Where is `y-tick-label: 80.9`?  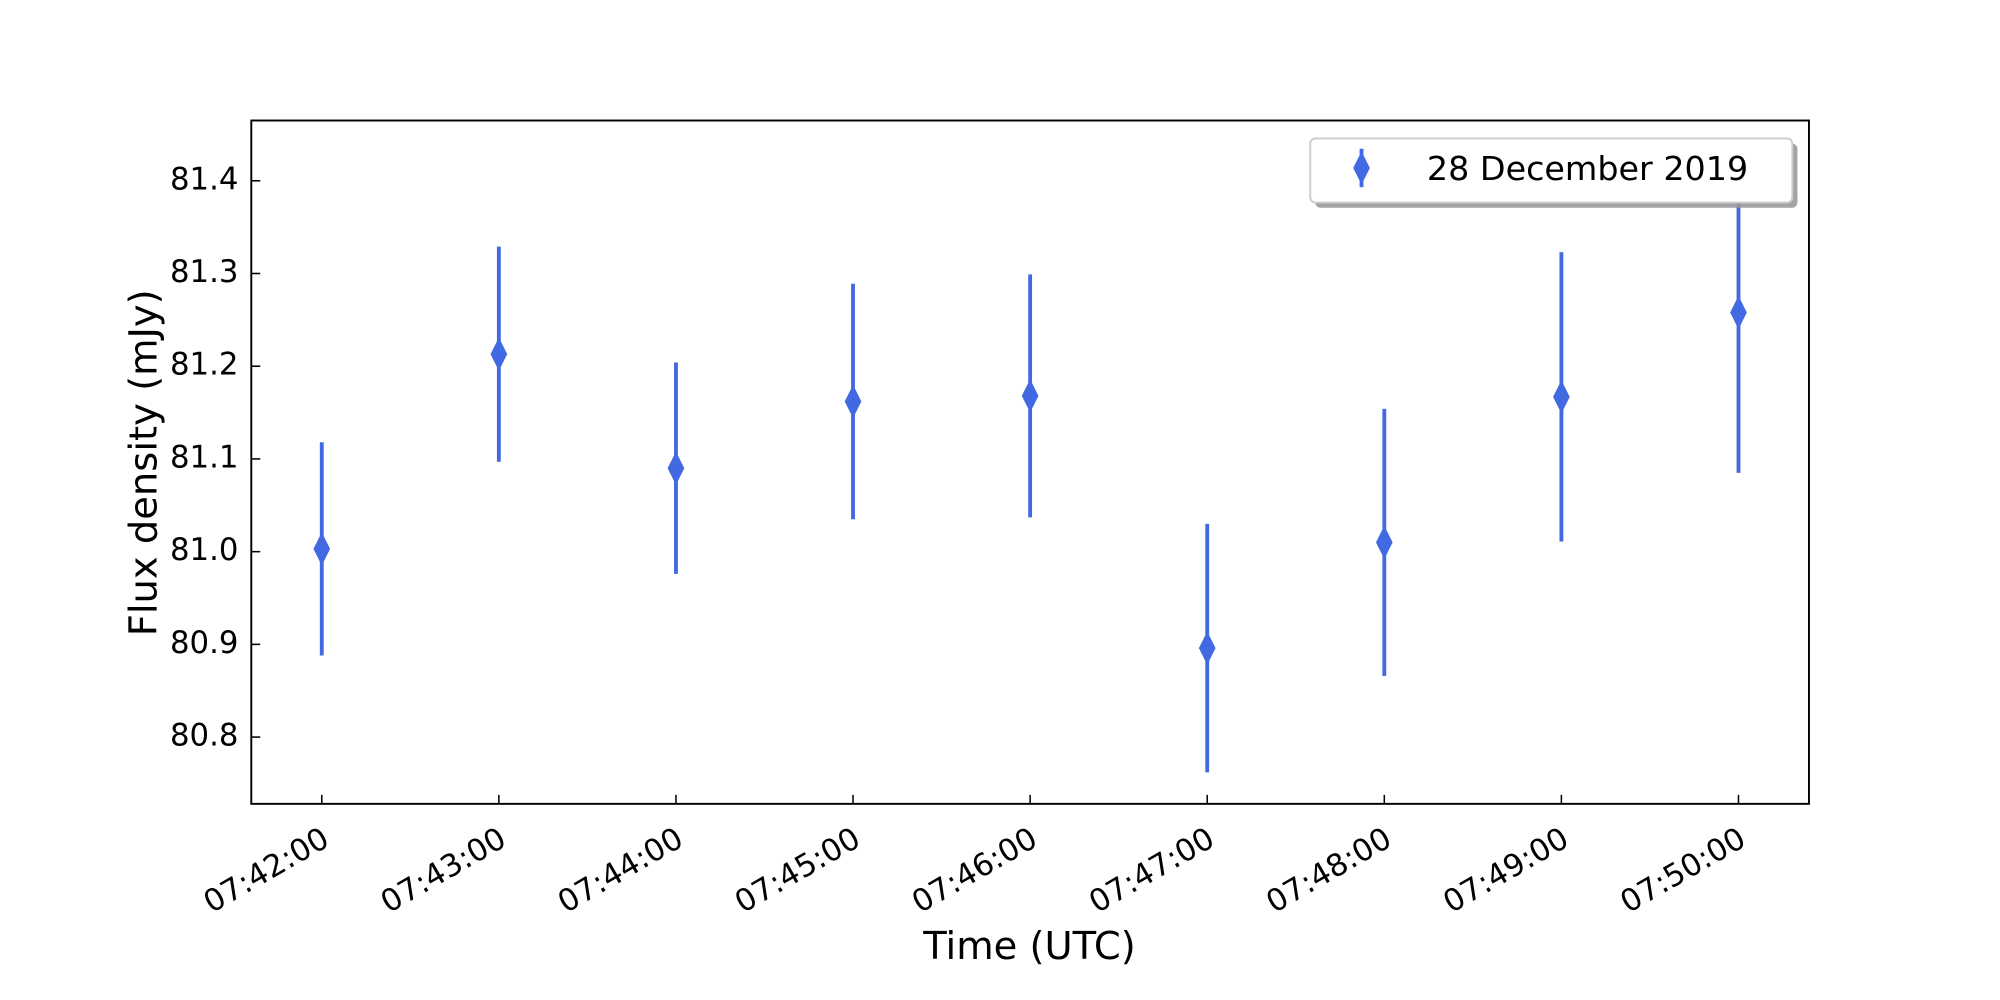 y-tick-label: 80.9 is located at coordinates (204, 643).